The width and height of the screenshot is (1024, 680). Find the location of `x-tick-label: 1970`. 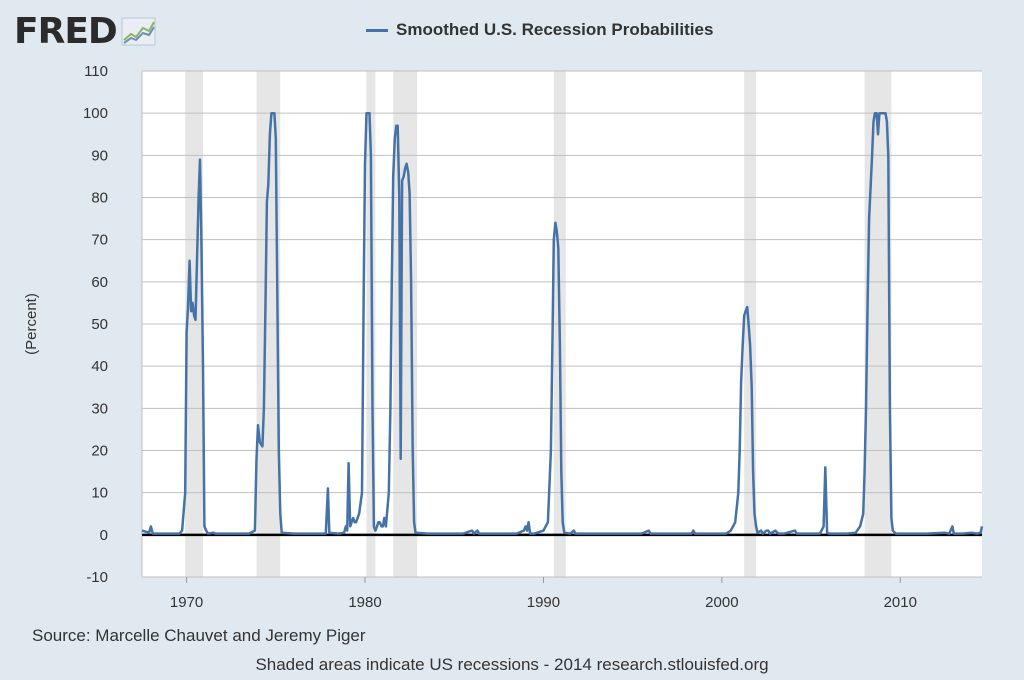

x-tick-label: 1970 is located at coordinates (186, 602).